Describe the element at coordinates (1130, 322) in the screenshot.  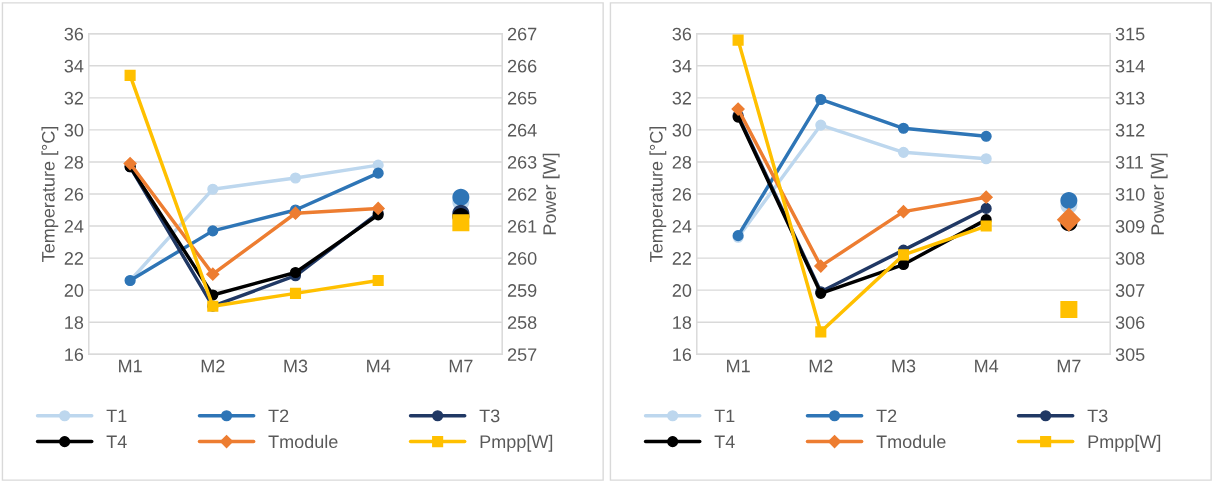
I see `y2-tick-label: 306` at that location.